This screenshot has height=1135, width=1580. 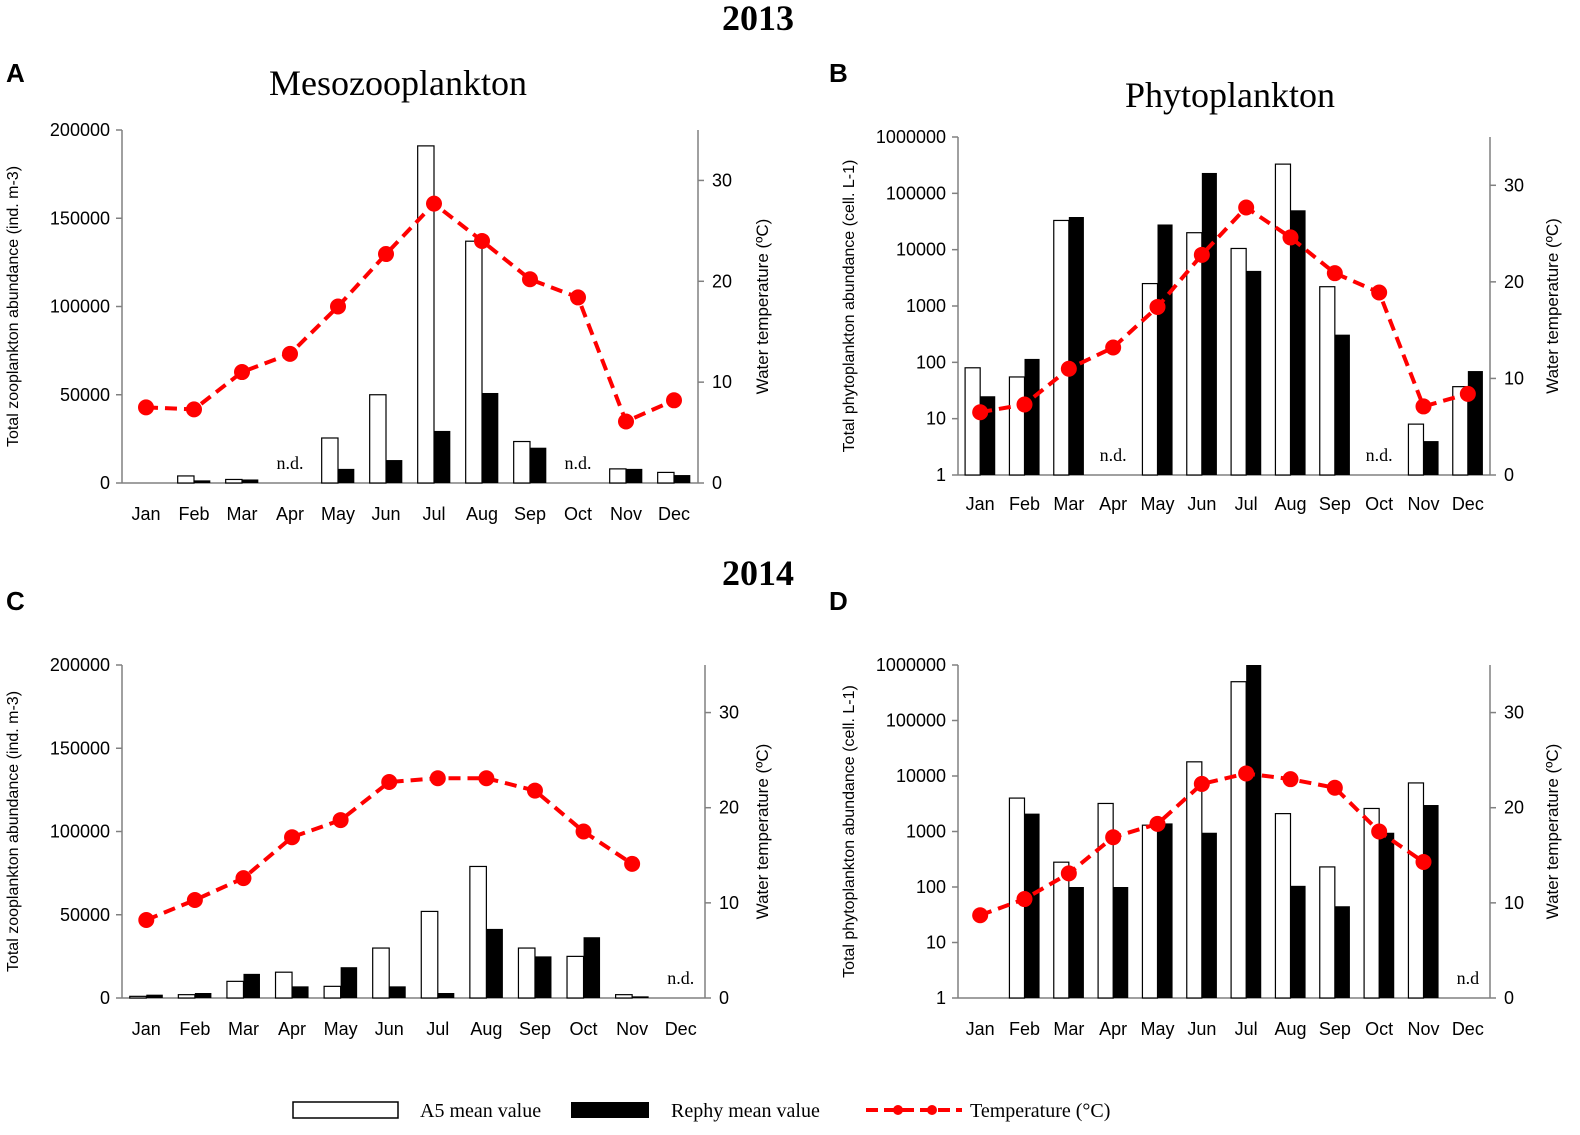 I want to click on y2-axis-label: Water temperature (ºC), so click(x=762, y=307).